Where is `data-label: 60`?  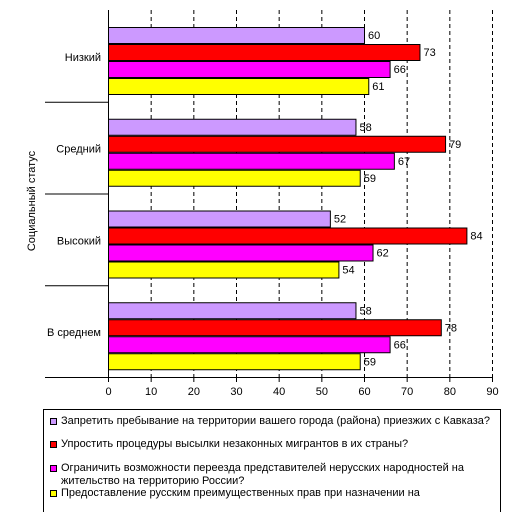 data-label: 60 is located at coordinates (374, 36).